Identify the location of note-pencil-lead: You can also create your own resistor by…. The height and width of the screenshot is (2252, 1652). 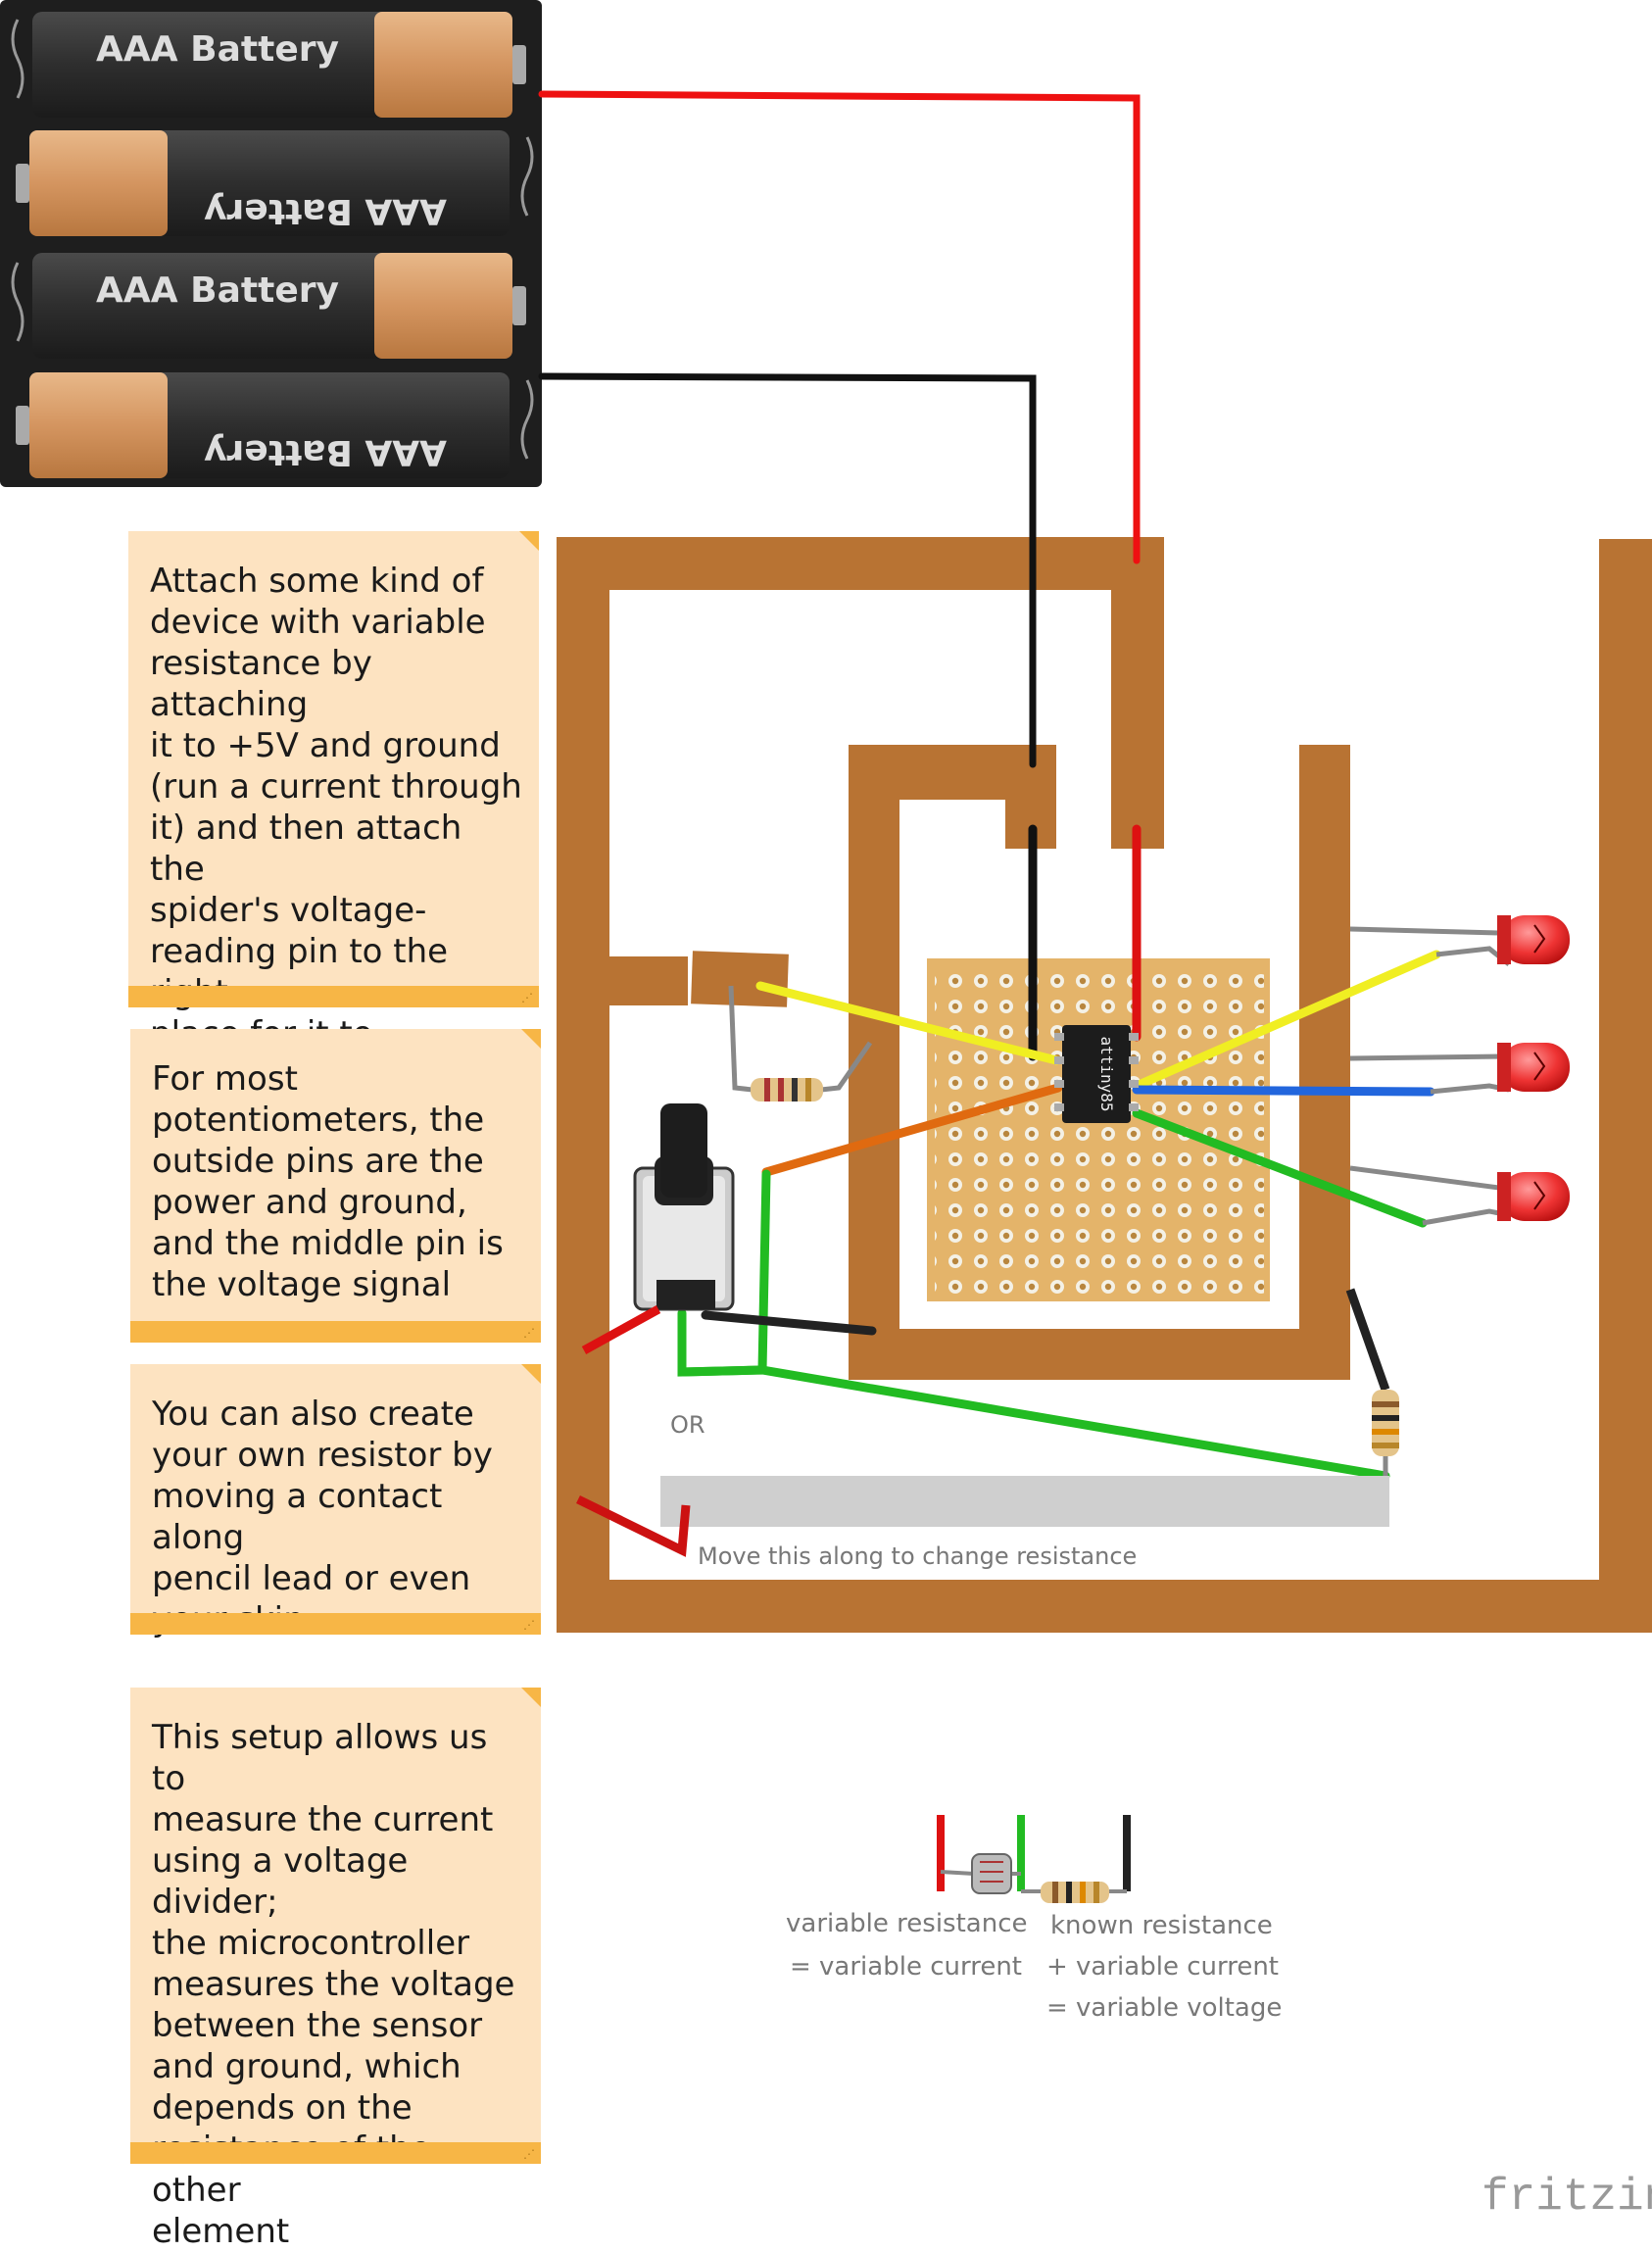
(335, 1502).